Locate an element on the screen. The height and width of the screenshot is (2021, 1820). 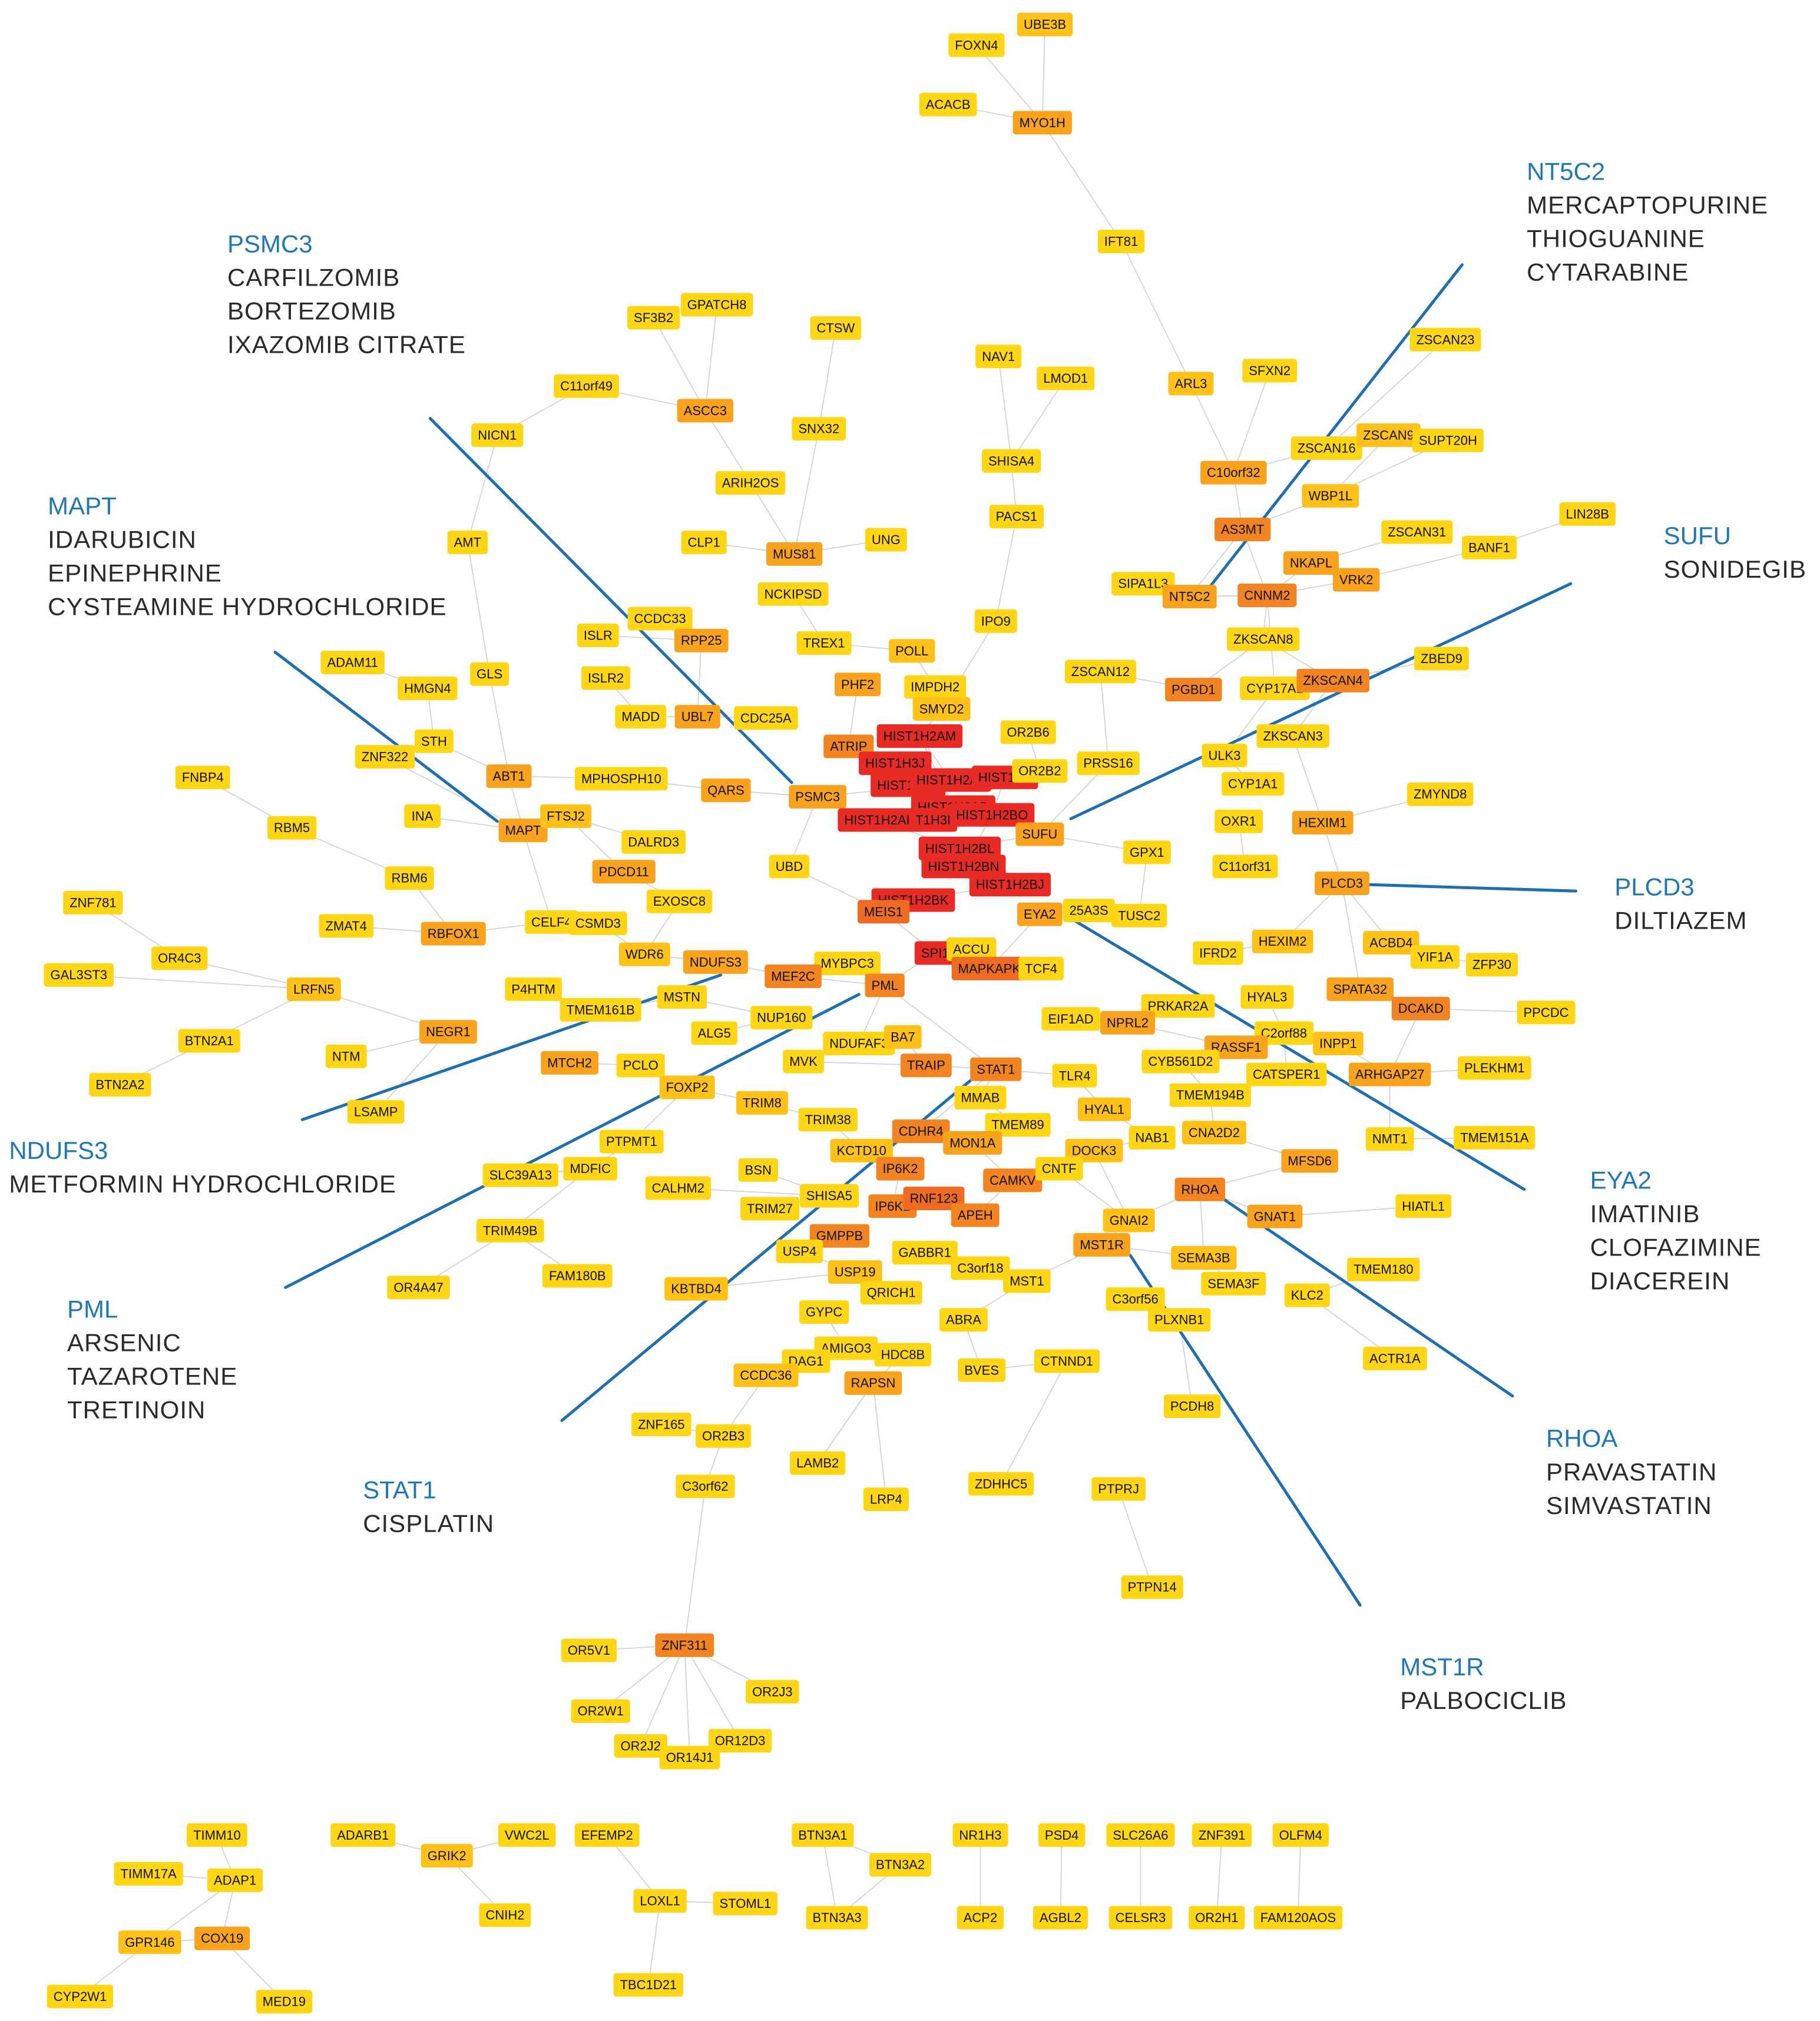
gene-node-mstn: MSTN is located at coordinates (682, 997).